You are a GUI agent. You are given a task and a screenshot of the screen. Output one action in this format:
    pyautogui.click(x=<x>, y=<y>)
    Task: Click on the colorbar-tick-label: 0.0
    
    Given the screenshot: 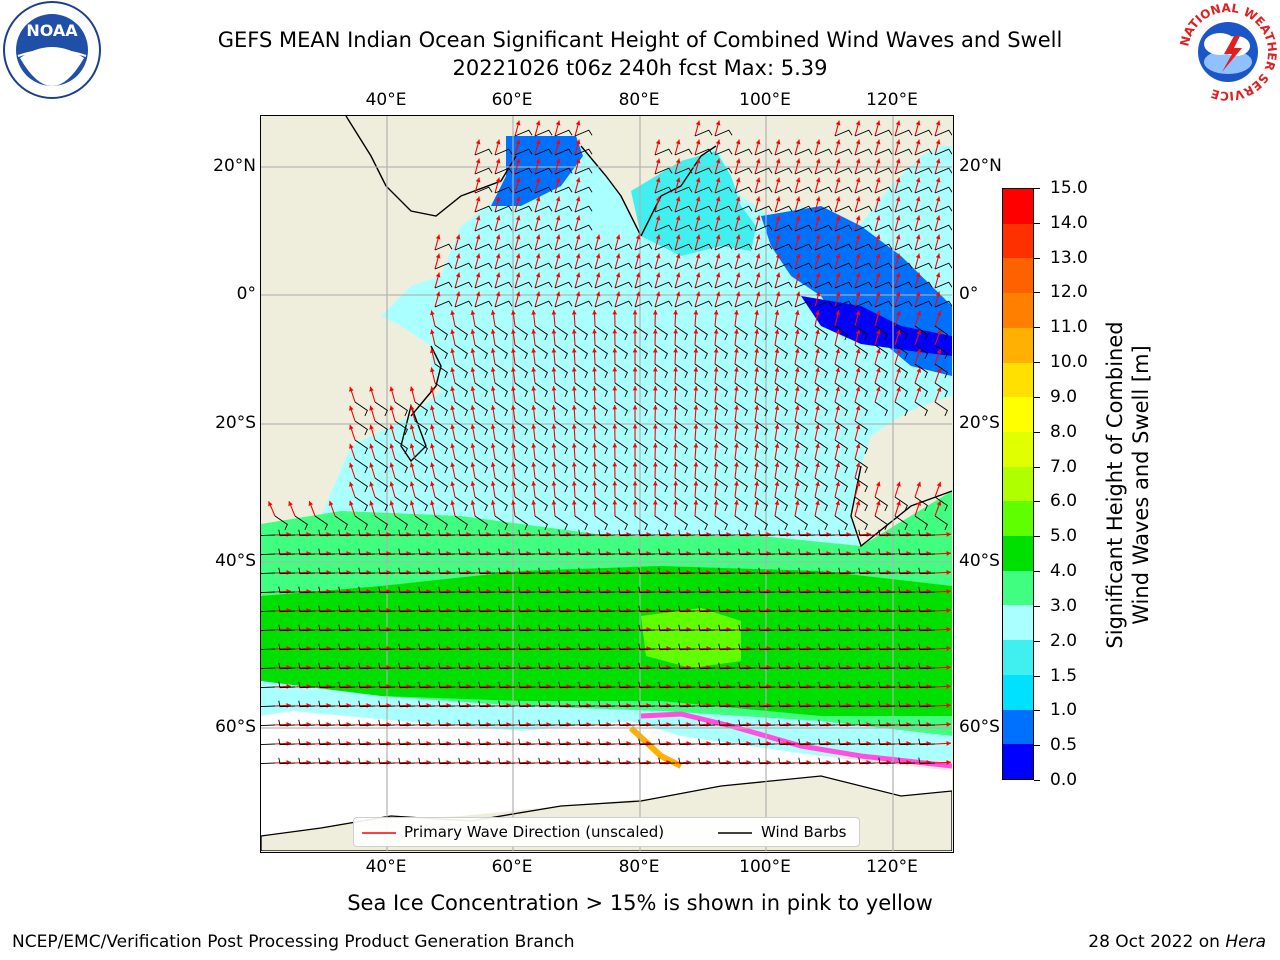 What is the action you would take?
    pyautogui.click(x=1064, y=780)
    